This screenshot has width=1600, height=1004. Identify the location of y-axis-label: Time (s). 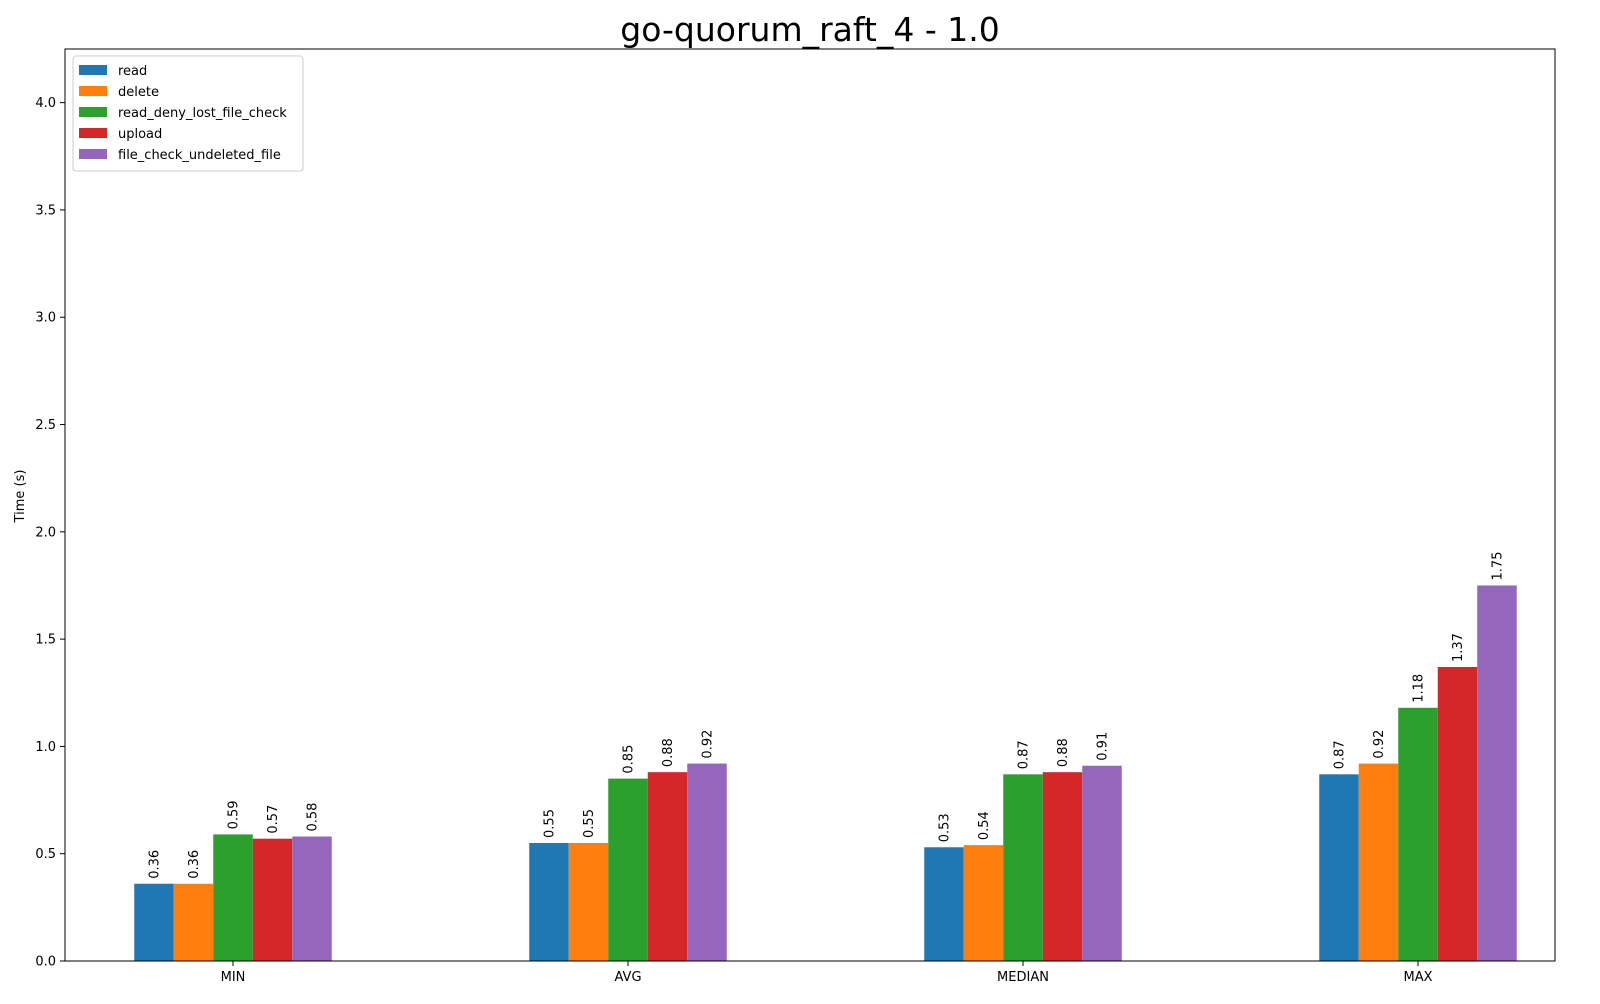
(20, 497).